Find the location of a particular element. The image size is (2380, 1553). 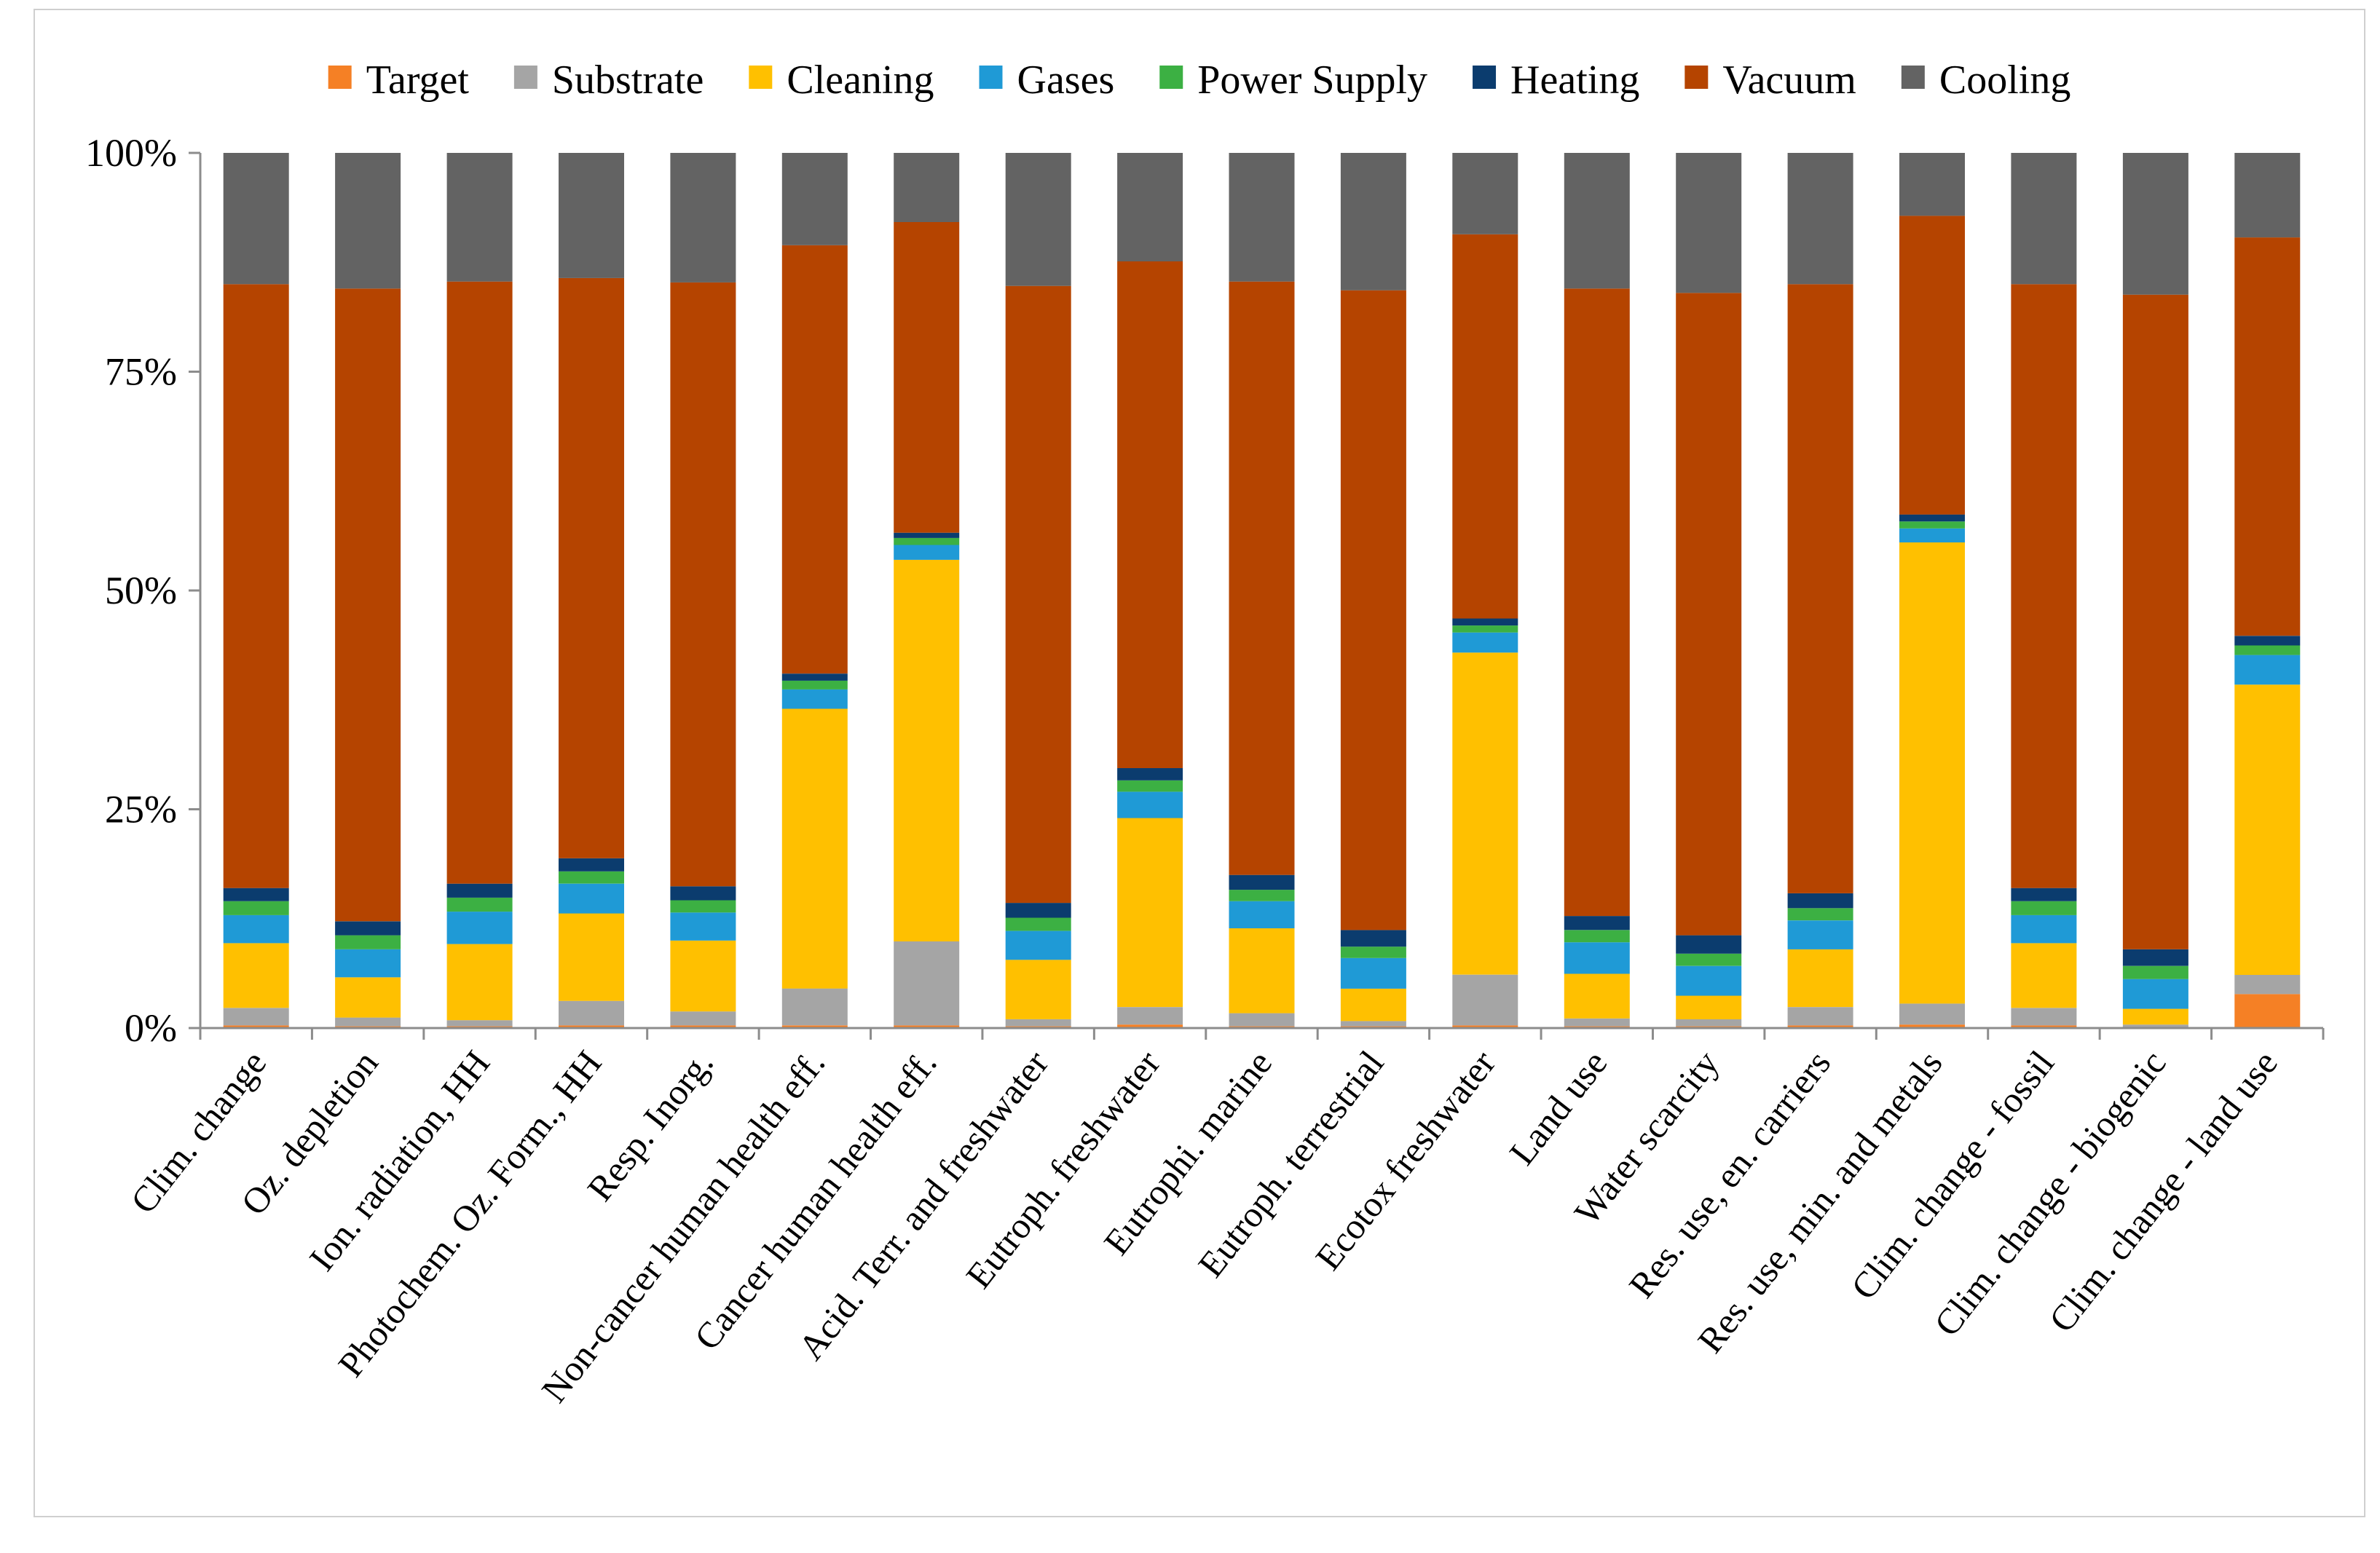

bar-group-oz-depletion is located at coordinates (368, 590).